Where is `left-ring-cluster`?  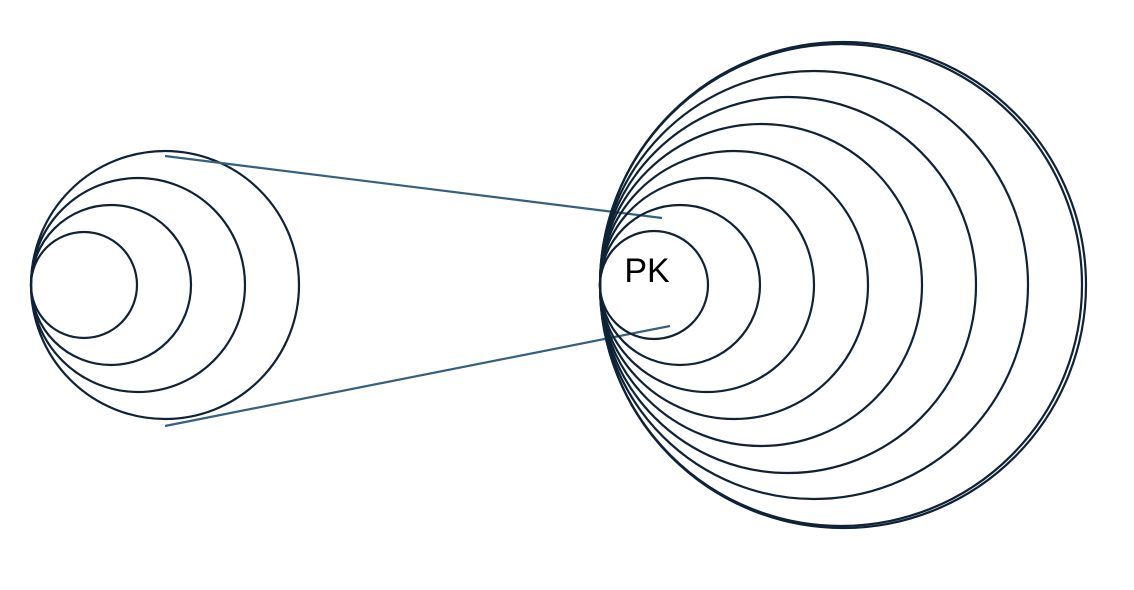 left-ring-cluster is located at coordinates (165, 285).